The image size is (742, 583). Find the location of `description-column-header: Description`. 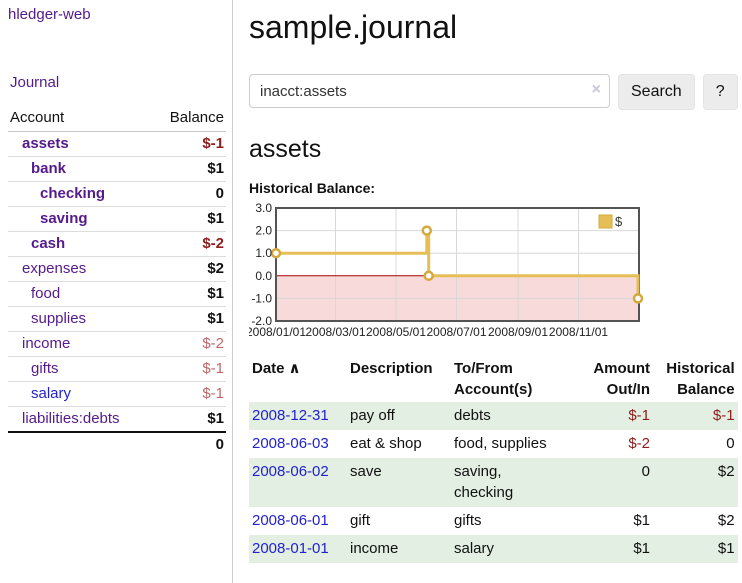

description-column-header: Description is located at coordinates (391, 368).